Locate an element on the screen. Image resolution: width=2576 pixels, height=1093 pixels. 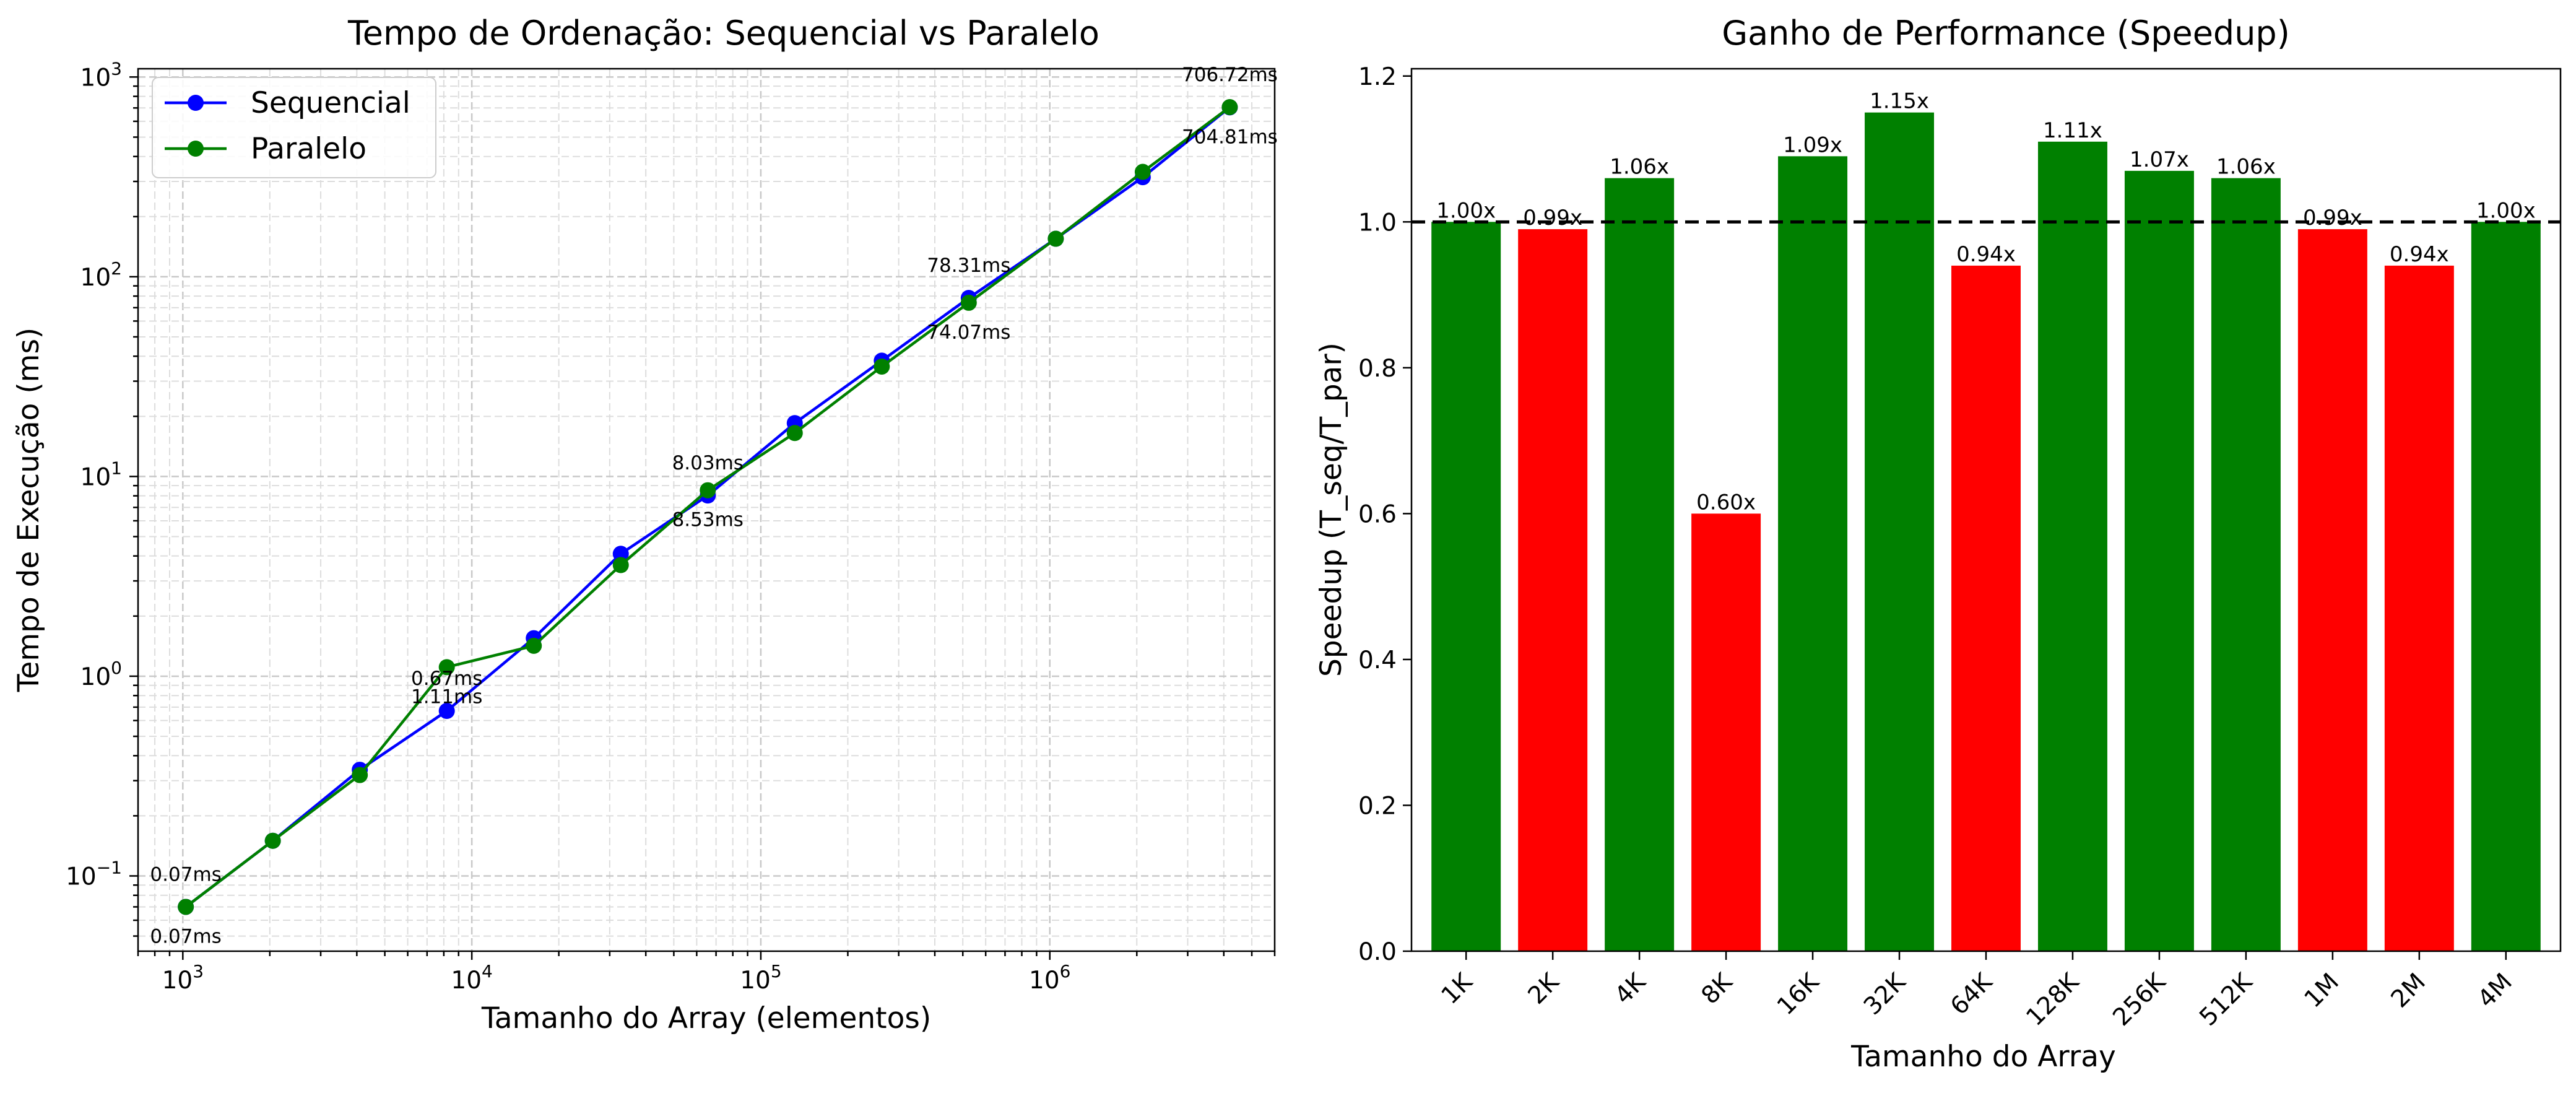
point-annotation: 706.72ms is located at coordinates (1230, 75).